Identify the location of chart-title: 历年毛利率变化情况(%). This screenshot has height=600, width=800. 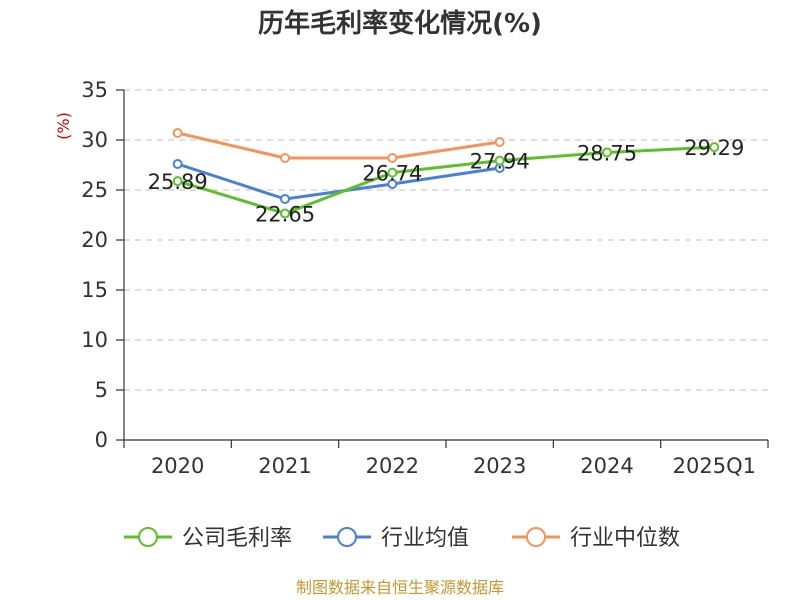
(400, 24).